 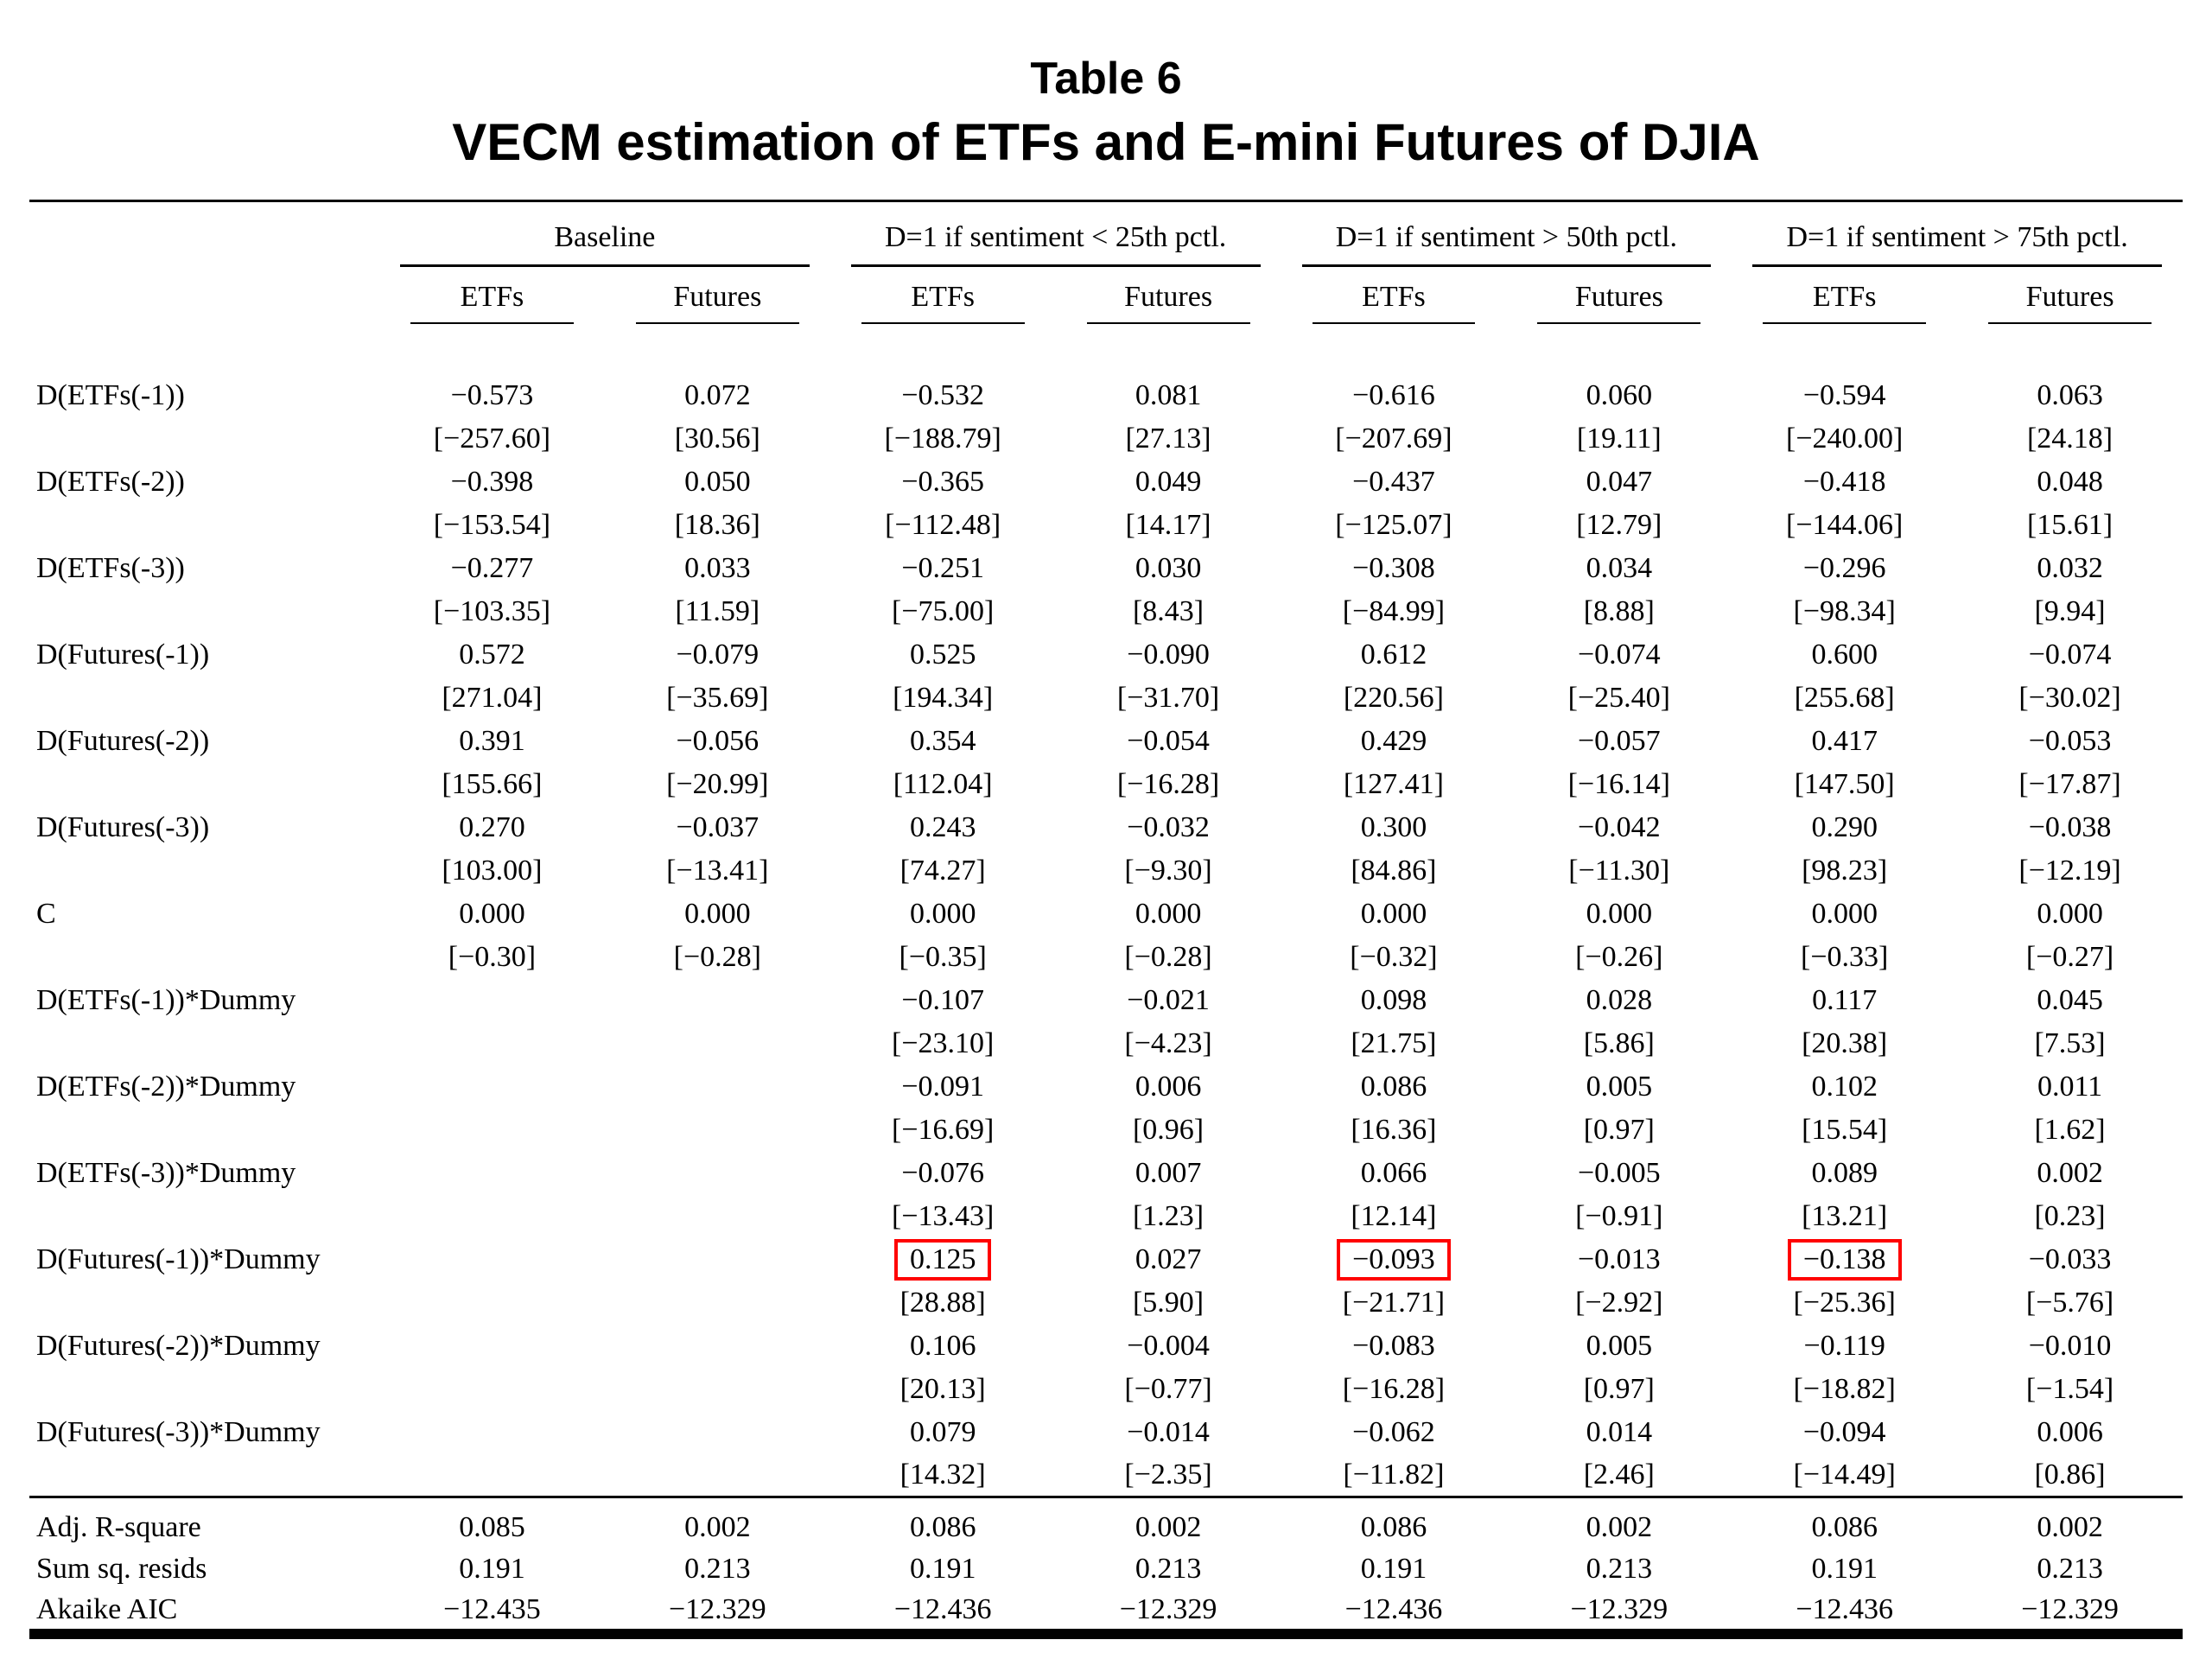 What do you see at coordinates (717, 439) in the screenshot?
I see `cell: [30.56]` at bounding box center [717, 439].